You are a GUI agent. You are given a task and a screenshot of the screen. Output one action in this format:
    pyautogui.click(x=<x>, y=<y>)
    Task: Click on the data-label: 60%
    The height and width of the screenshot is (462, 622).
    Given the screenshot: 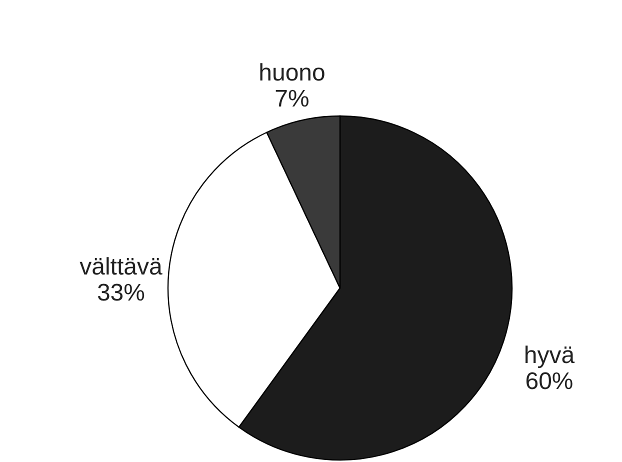 What is the action you would take?
    pyautogui.click(x=549, y=381)
    